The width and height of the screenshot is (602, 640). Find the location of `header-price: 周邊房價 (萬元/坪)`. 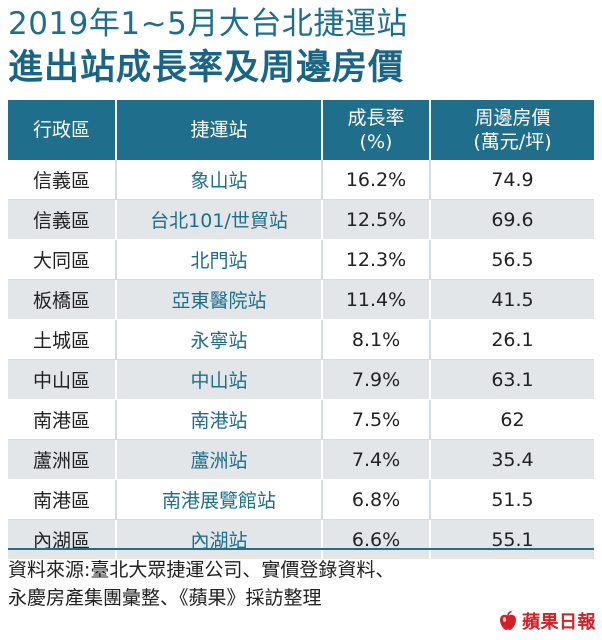

header-price: 周邊房價 (萬元/坪) is located at coordinates (512, 130).